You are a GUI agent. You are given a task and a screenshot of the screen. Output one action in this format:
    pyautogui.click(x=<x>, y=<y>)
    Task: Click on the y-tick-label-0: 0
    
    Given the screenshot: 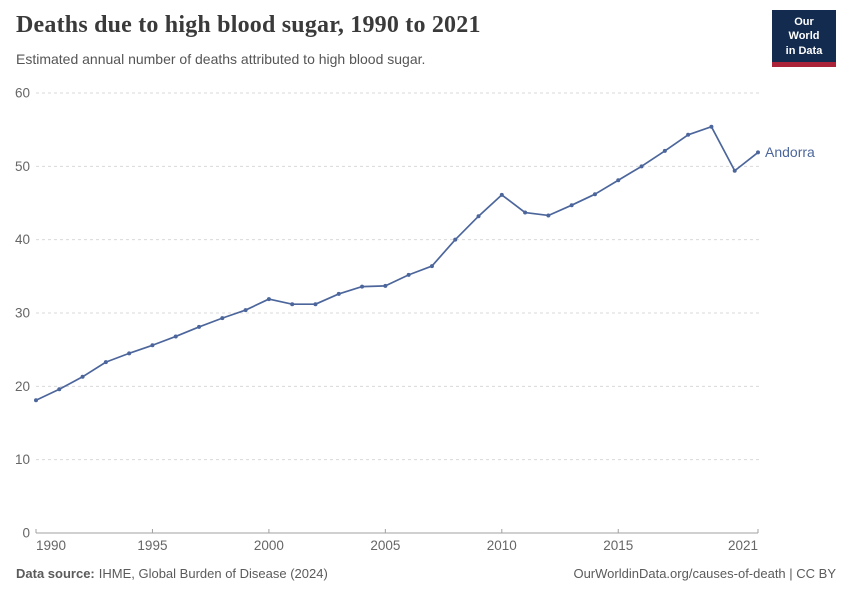 What is the action you would take?
    pyautogui.click(x=26, y=533)
    